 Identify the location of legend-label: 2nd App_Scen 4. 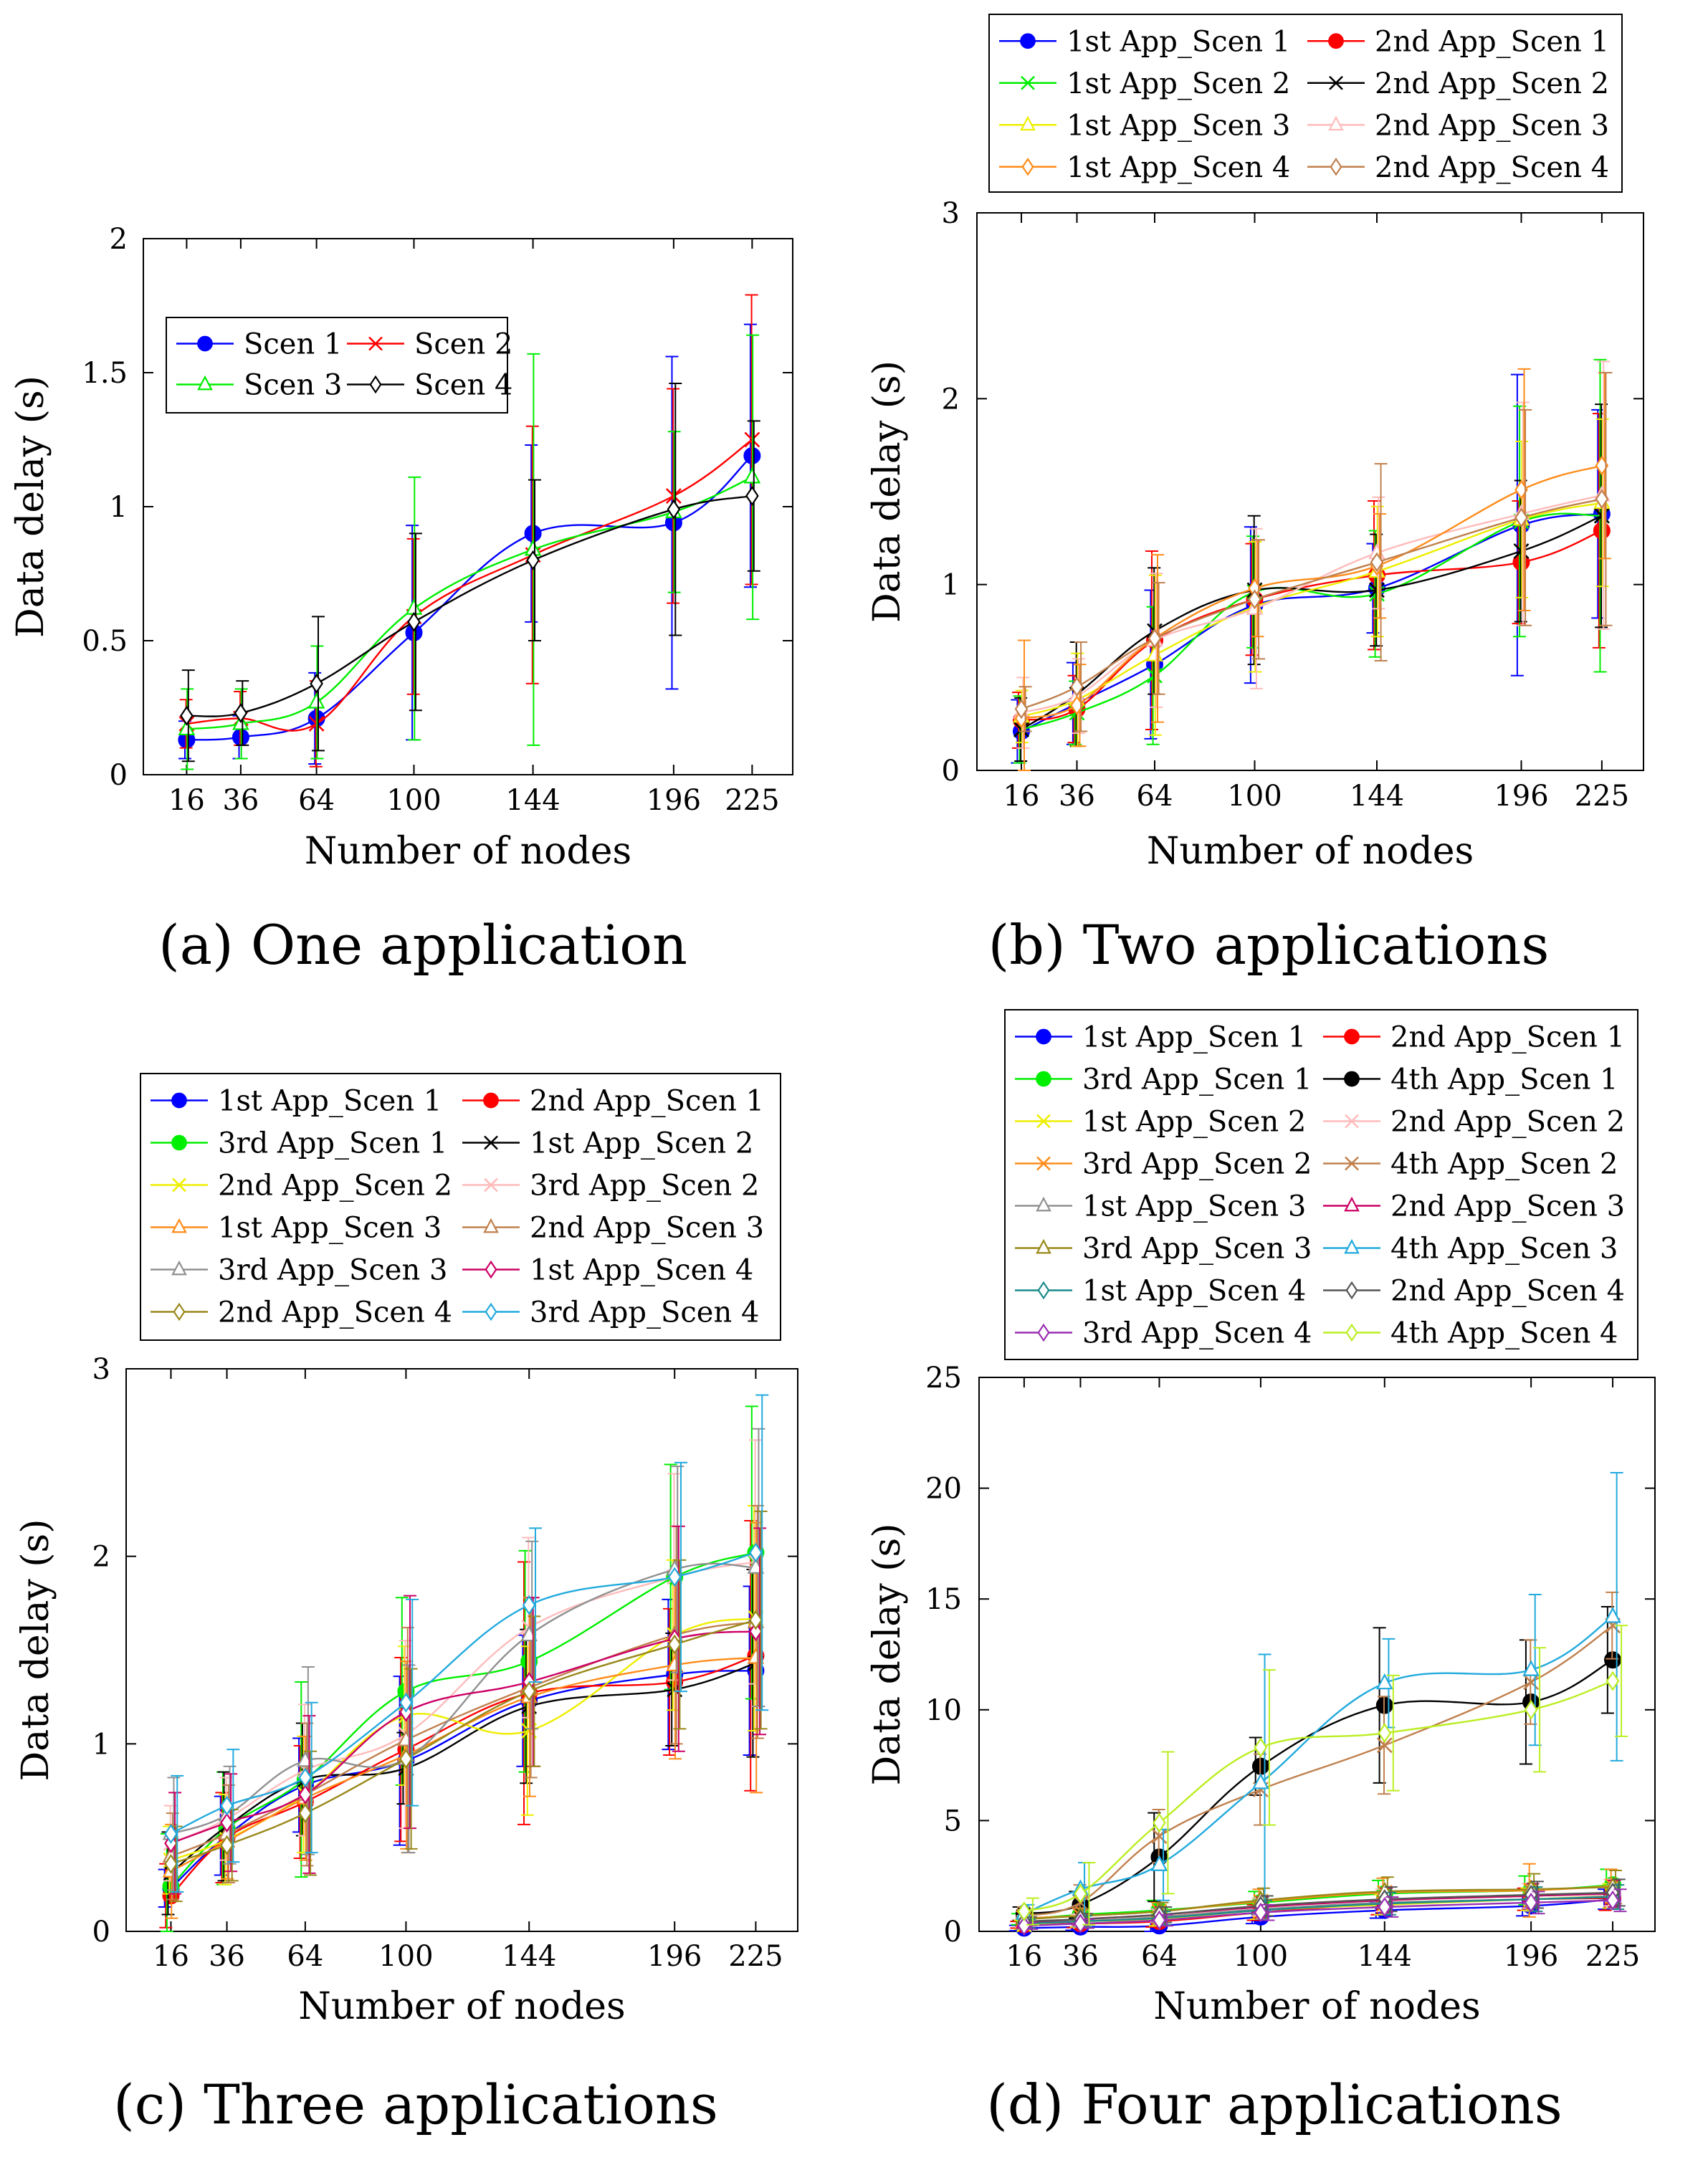
(335, 1312).